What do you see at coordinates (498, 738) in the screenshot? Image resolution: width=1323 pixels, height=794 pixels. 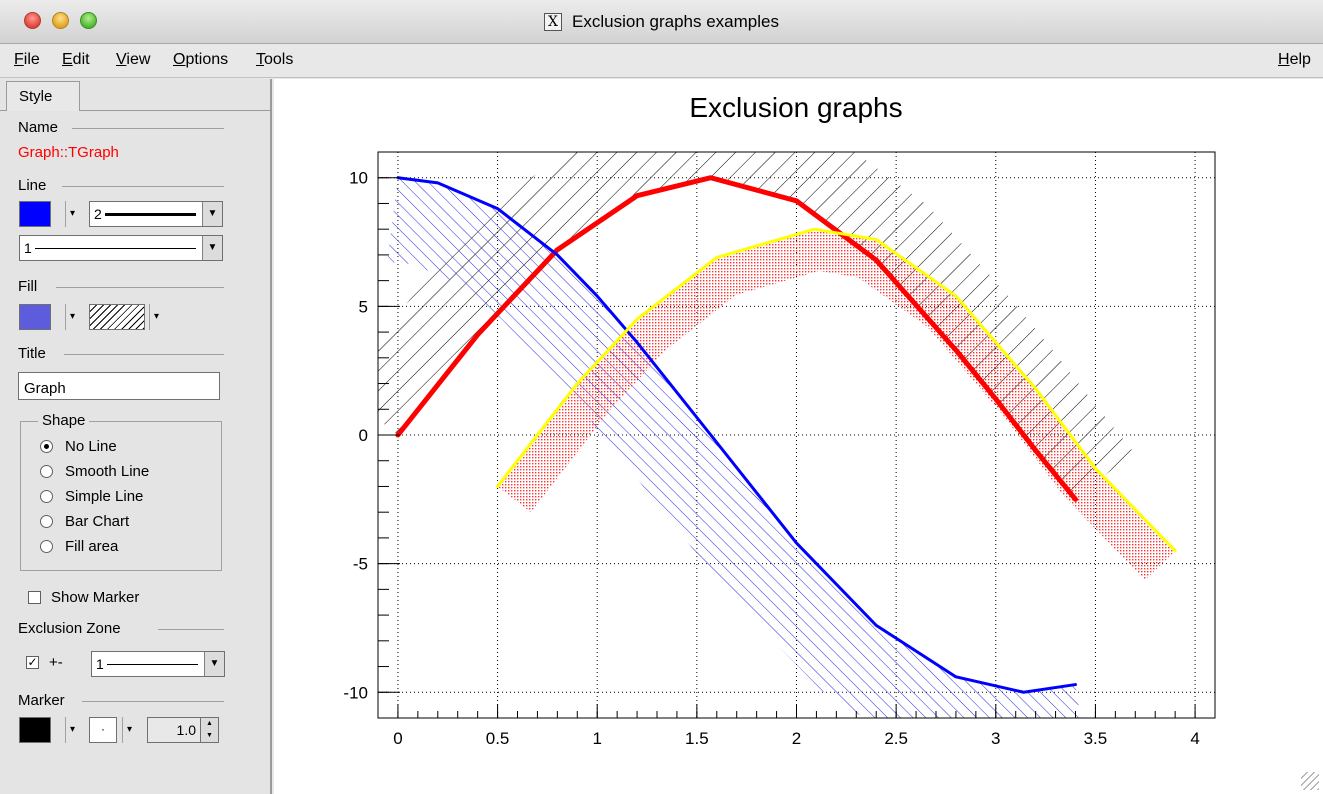 I see `x-tick-label: 0.5` at bounding box center [498, 738].